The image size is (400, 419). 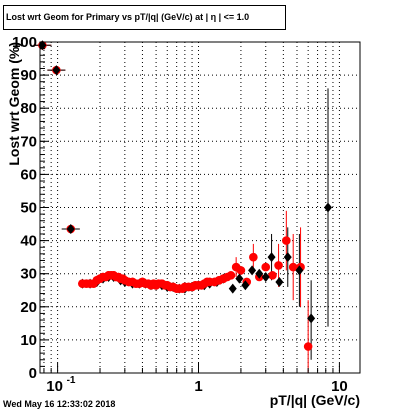 I want to click on y-tick-label: 100, so click(x=24, y=42).